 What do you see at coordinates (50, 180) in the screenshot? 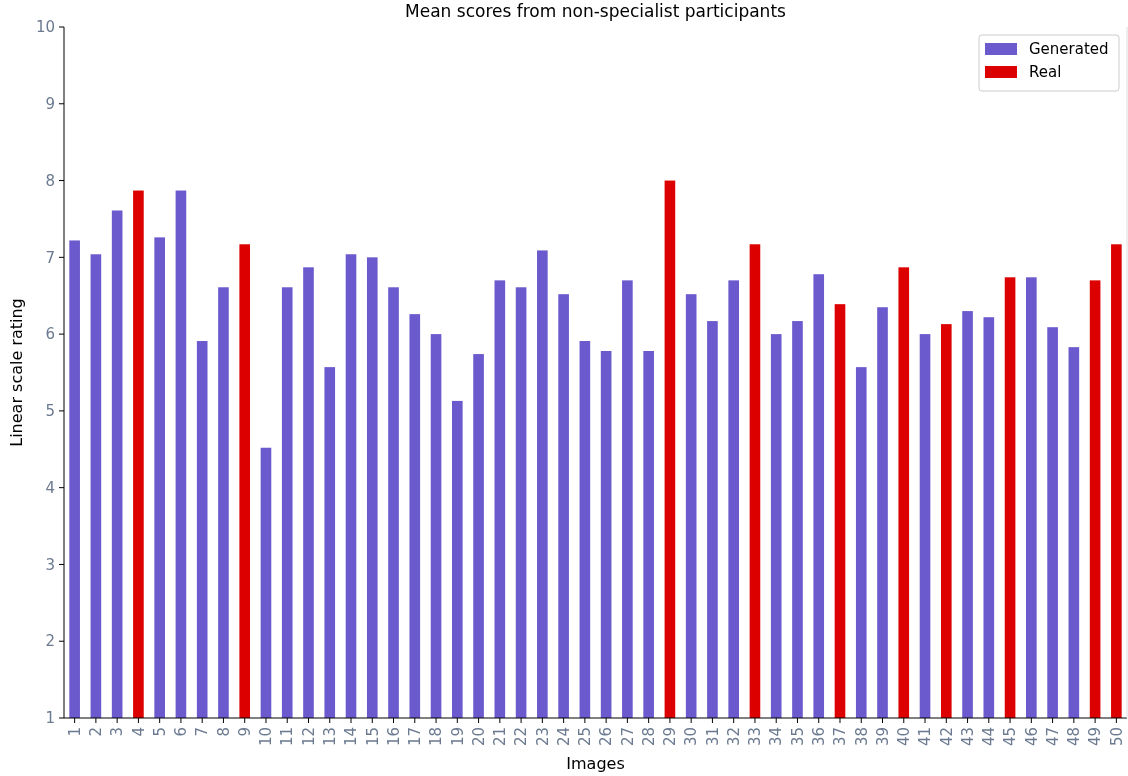
I see `y-tick-label: 8` at bounding box center [50, 180].